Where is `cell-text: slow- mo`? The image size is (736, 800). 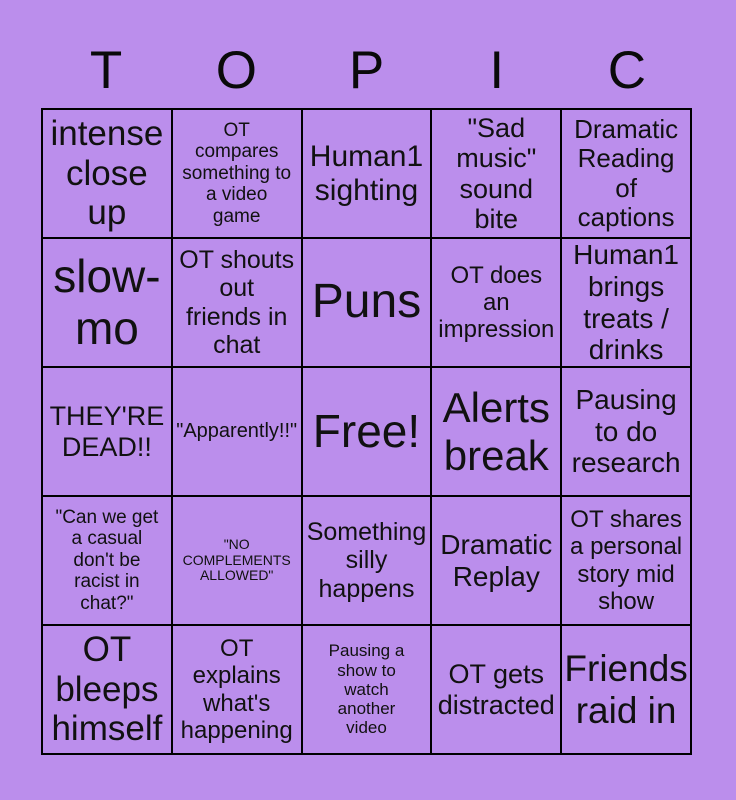
cell-text: slow- mo is located at coordinates (107, 301).